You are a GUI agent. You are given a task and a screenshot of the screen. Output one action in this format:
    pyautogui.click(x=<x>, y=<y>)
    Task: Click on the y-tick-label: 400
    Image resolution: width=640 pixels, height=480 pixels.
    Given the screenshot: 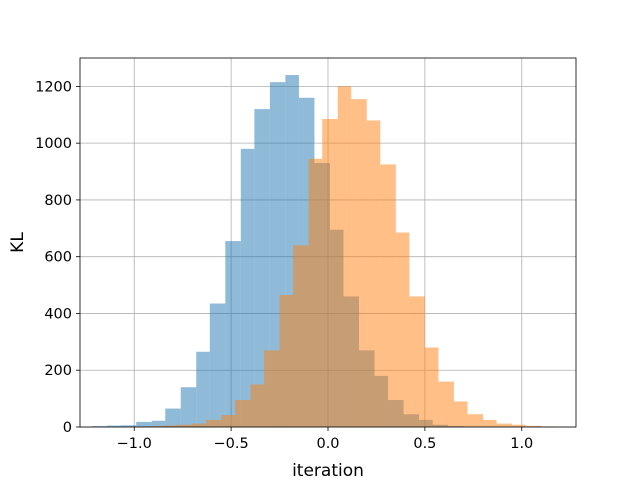 What is the action you would take?
    pyautogui.click(x=58, y=314)
    